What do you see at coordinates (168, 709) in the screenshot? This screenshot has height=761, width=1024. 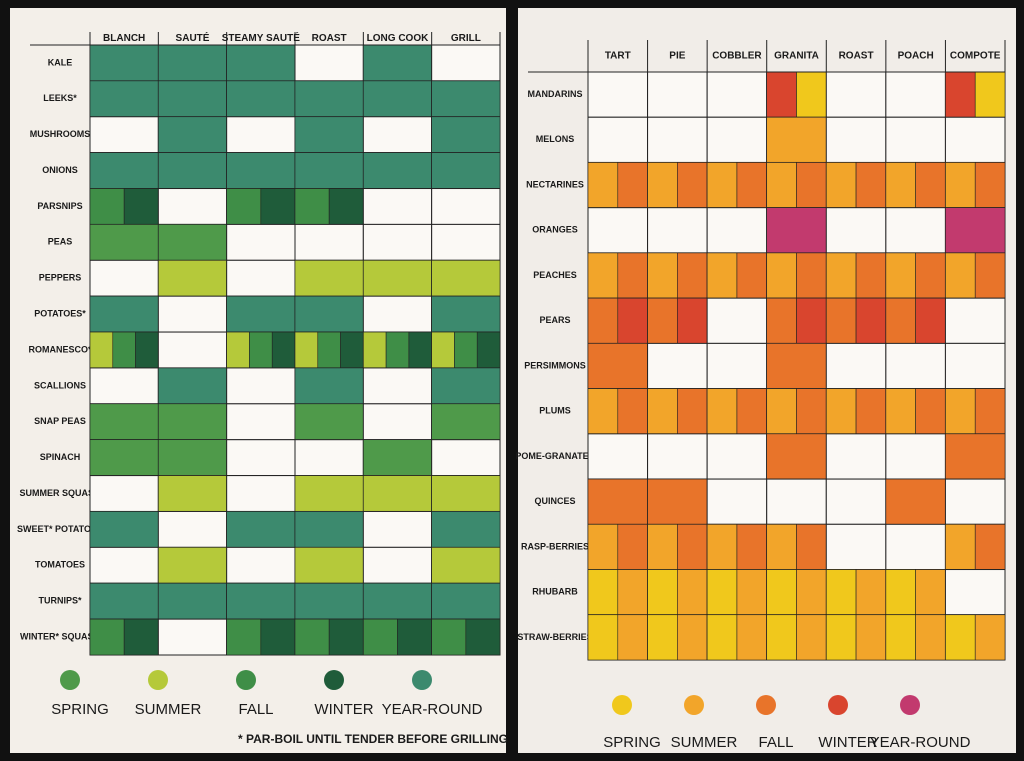 I see `legend-label: SUMMER` at bounding box center [168, 709].